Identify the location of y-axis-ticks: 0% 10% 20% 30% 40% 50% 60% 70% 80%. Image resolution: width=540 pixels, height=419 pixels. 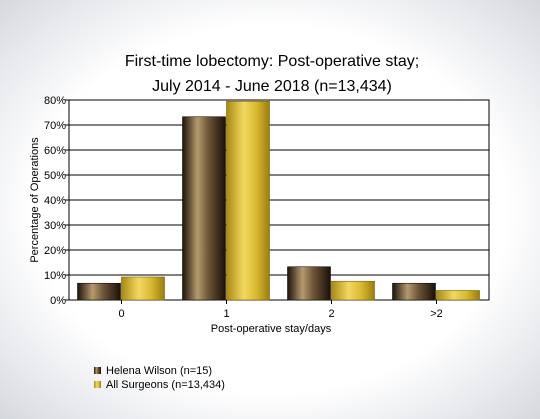
(56, 201).